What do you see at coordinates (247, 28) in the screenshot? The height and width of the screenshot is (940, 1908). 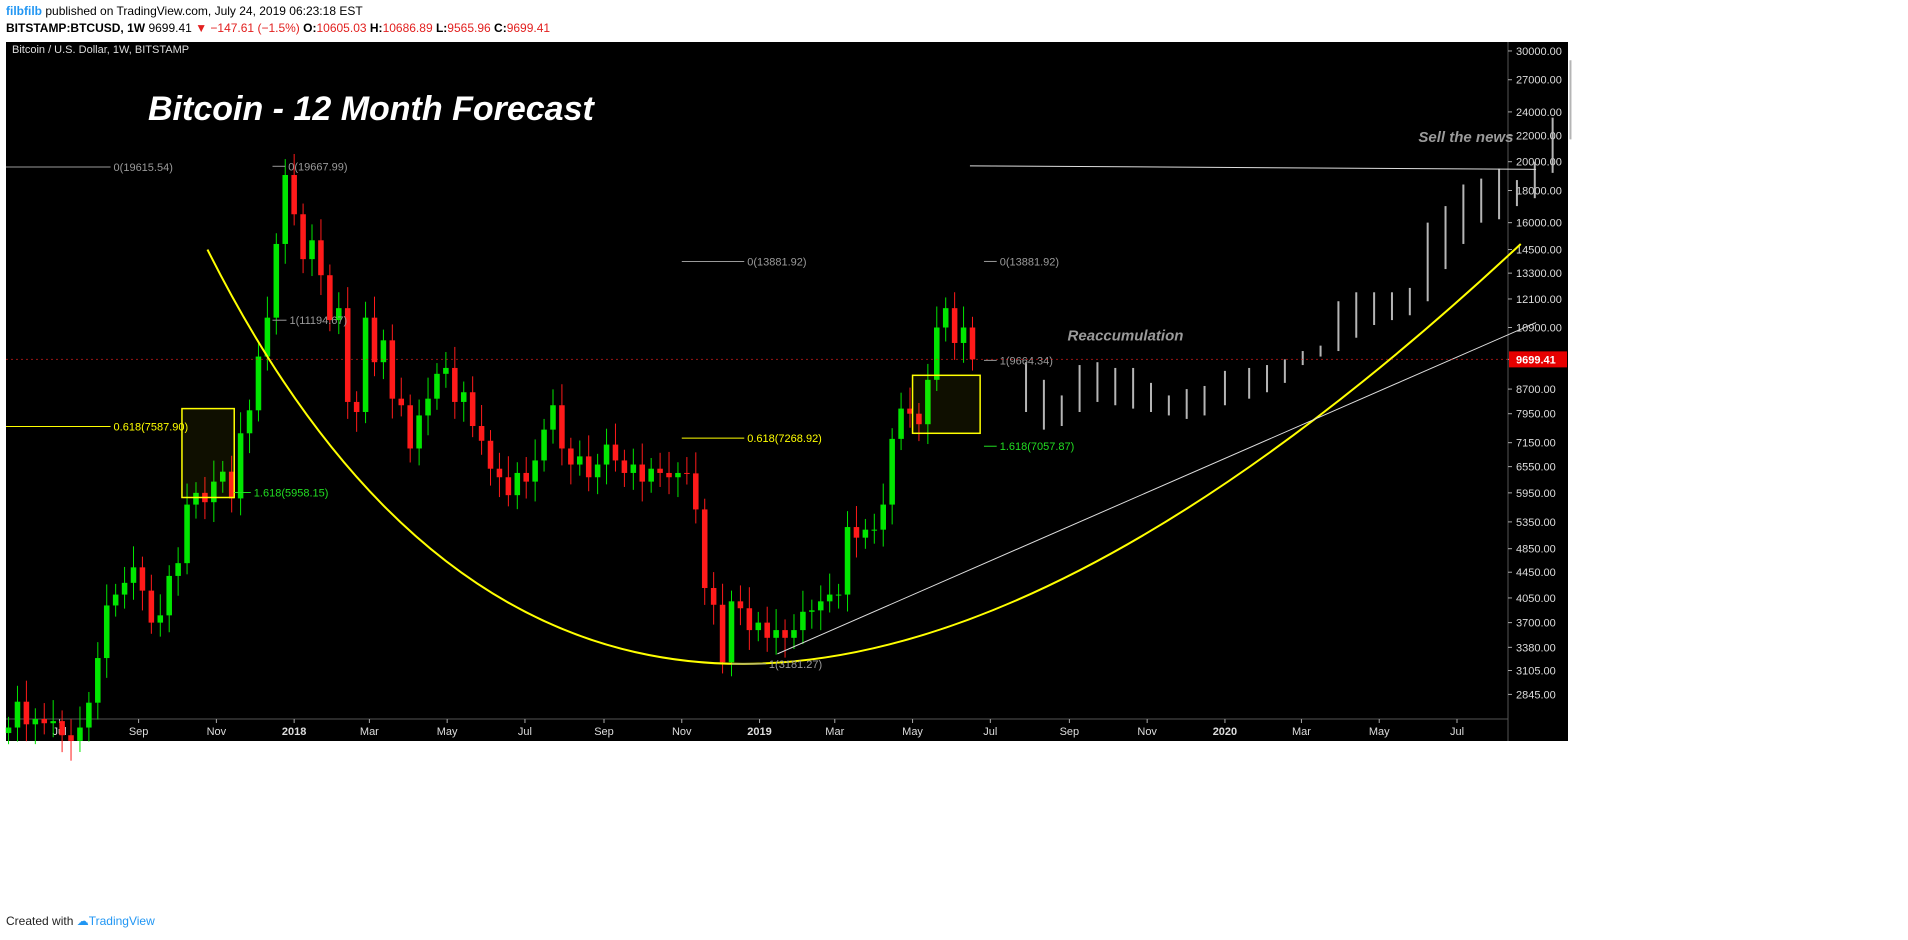 I see `change-value: ▼ −147.61 (−1.5%)` at bounding box center [247, 28].